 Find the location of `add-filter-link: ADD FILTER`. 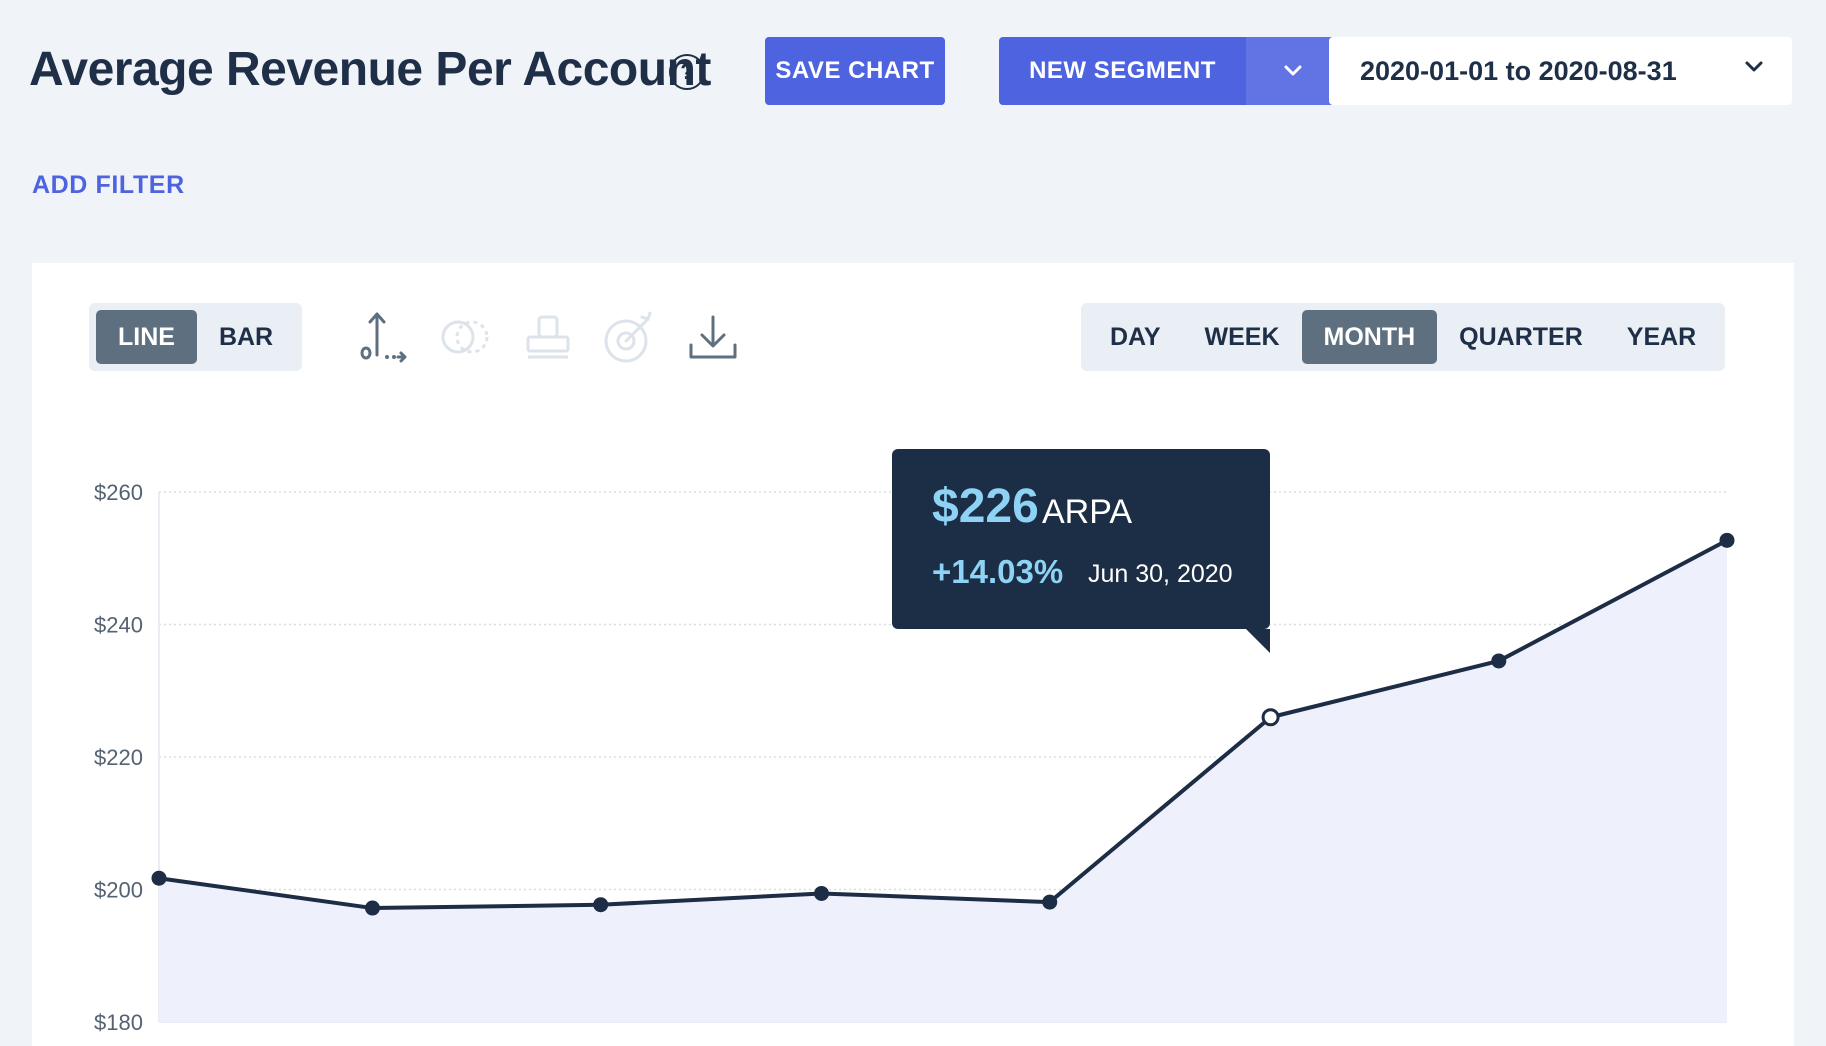

add-filter-link: ADD FILTER is located at coordinates (108, 185).